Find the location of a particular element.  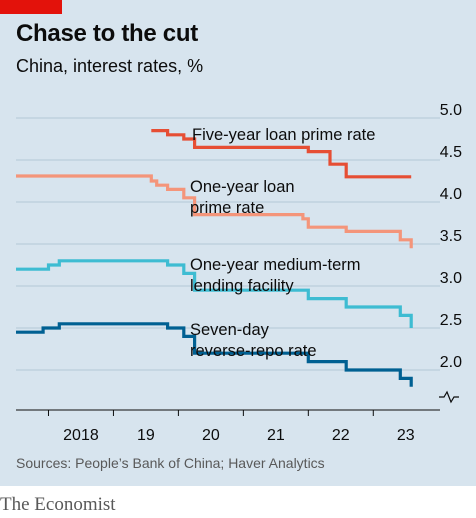

y-tick-label: 3.5 is located at coordinates (451, 236).